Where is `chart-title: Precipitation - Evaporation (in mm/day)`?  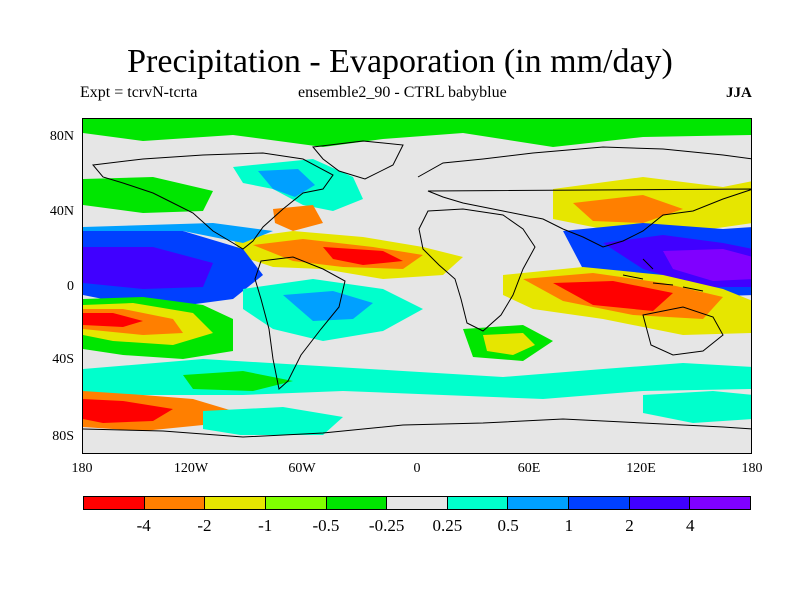
chart-title: Precipitation - Evaporation (in mm/day) is located at coordinates (400, 61).